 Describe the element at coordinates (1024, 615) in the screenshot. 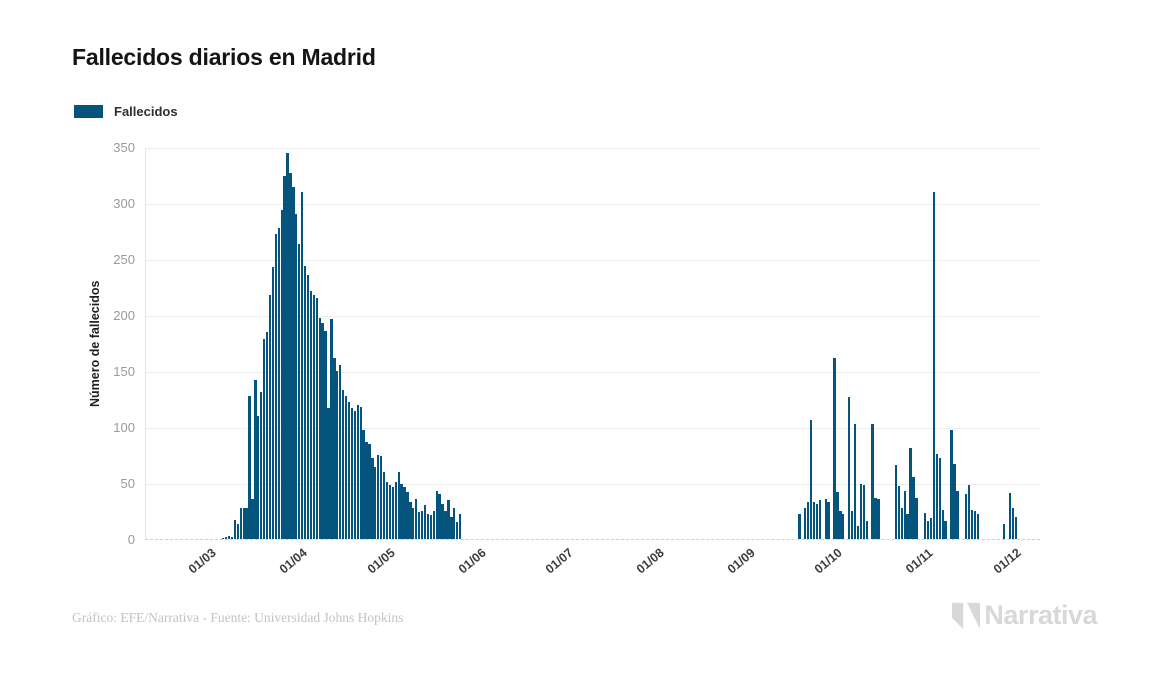

I see `narrativa-logo: Narrativa` at that location.